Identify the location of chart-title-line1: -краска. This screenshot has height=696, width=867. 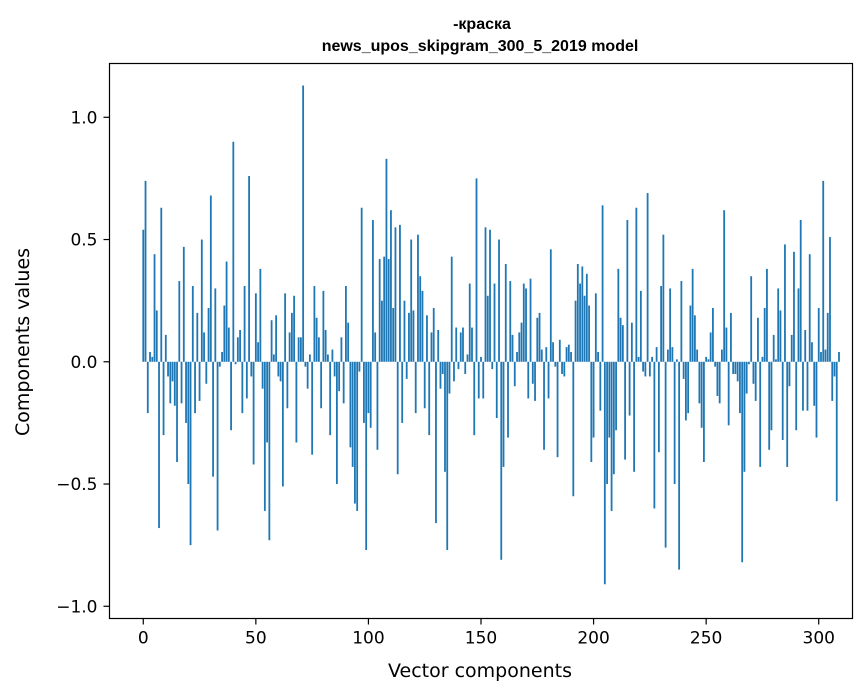
(482, 24).